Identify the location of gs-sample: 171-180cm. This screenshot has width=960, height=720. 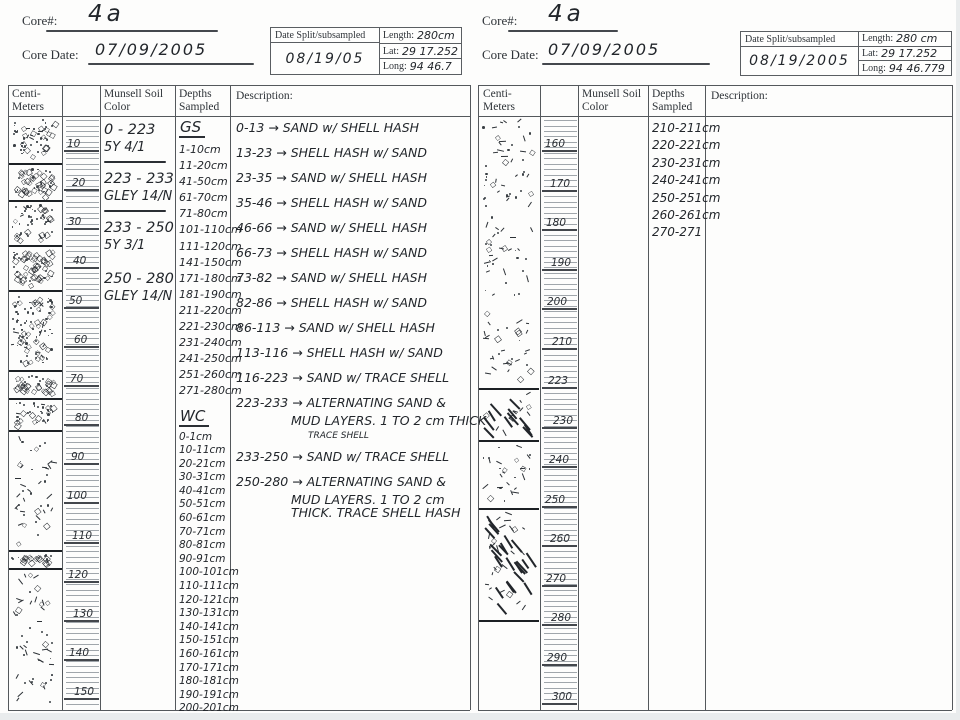
(210, 278).